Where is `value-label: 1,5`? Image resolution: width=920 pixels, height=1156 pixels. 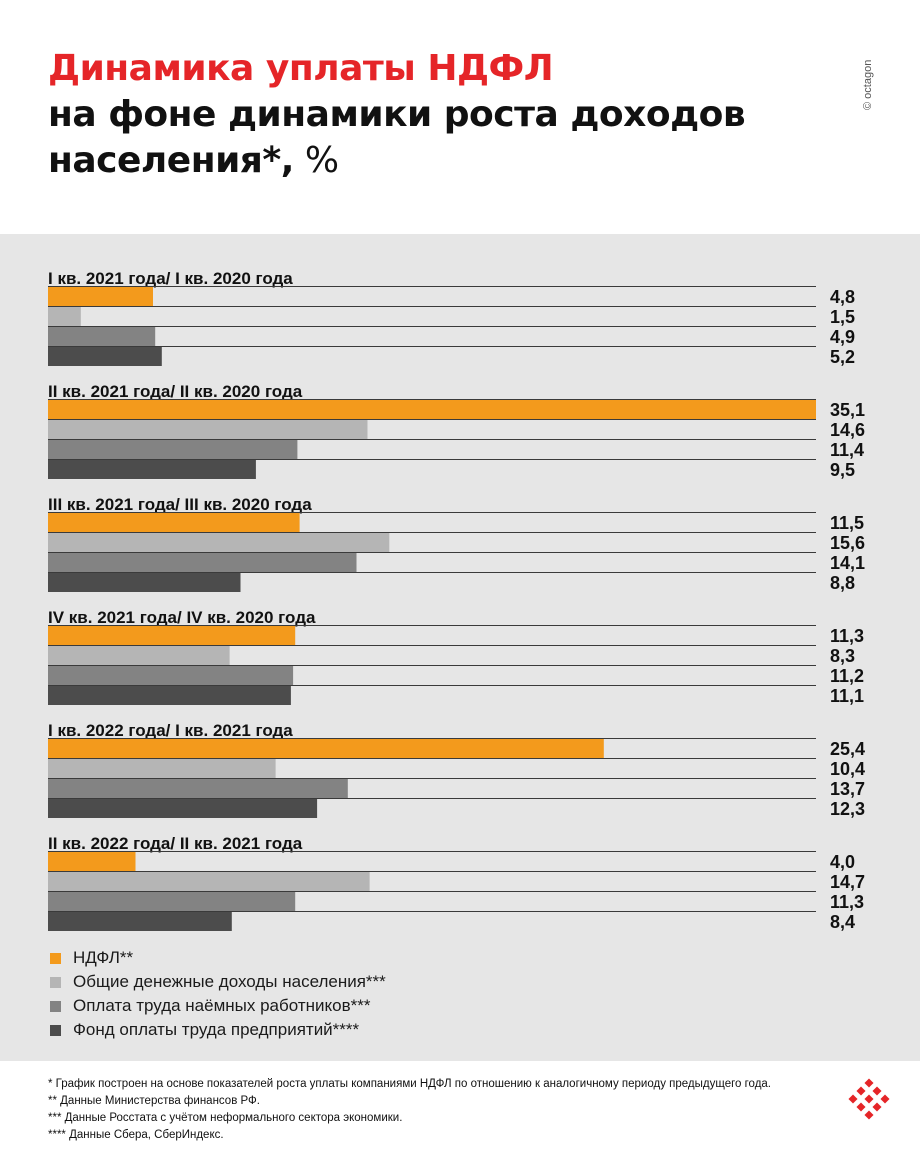
value-label: 1,5 is located at coordinates (842, 317).